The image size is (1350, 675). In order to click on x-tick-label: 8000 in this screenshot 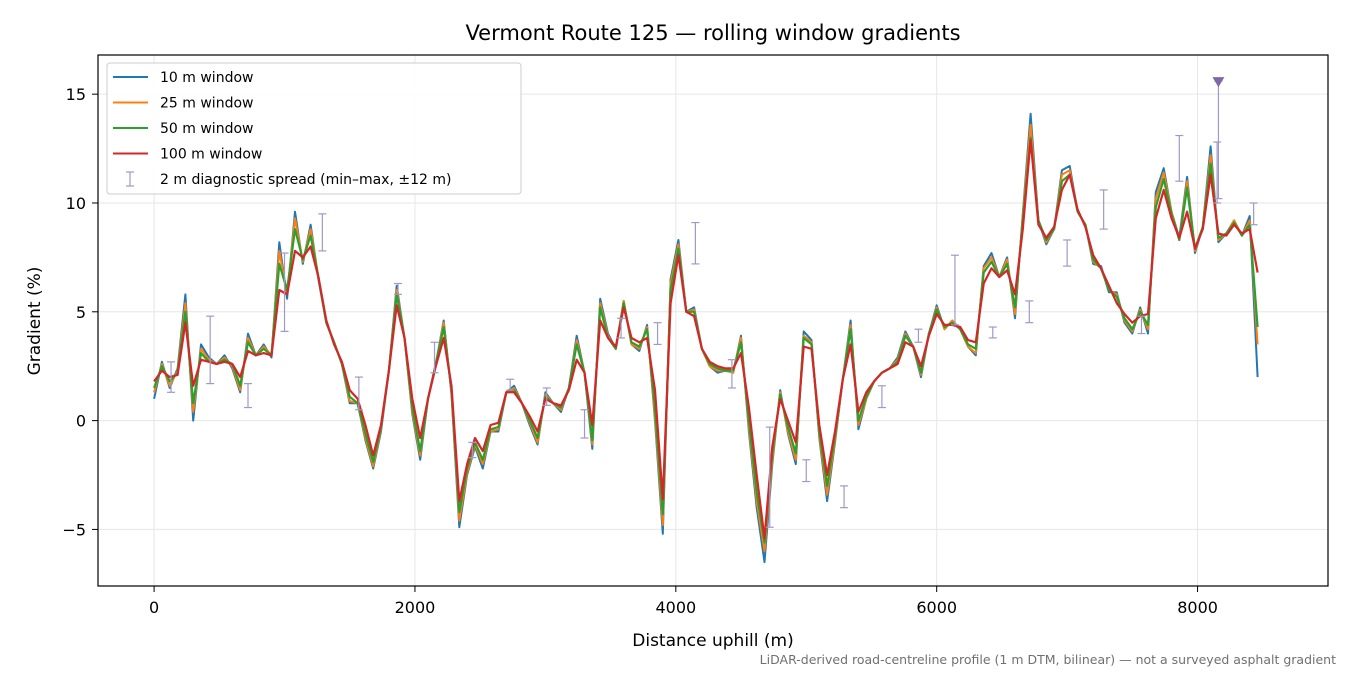, I will do `click(1197, 607)`.